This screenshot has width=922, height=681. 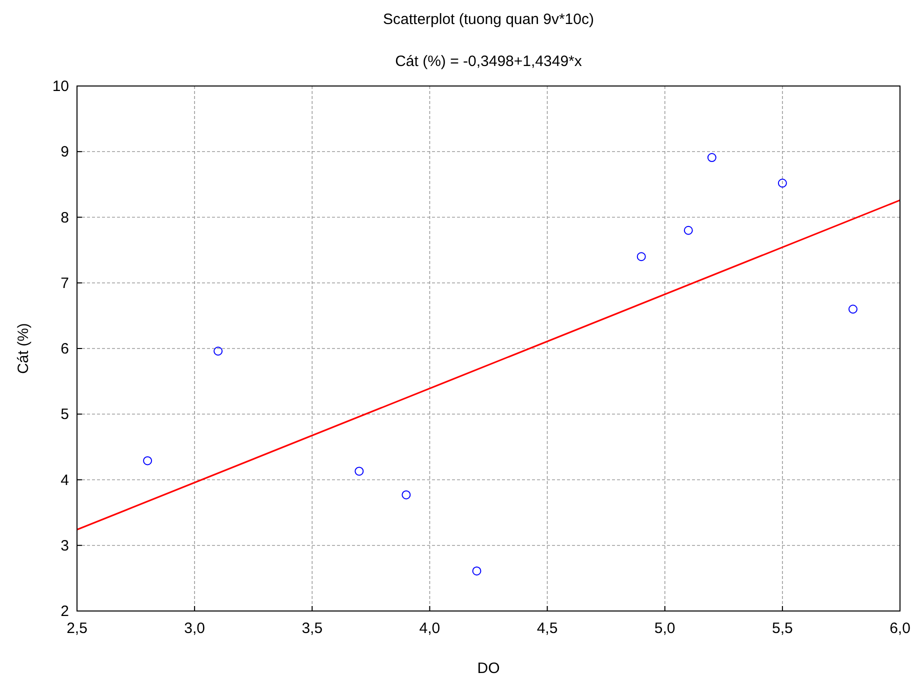 I want to click on y-tick-label: 2, so click(x=64, y=611).